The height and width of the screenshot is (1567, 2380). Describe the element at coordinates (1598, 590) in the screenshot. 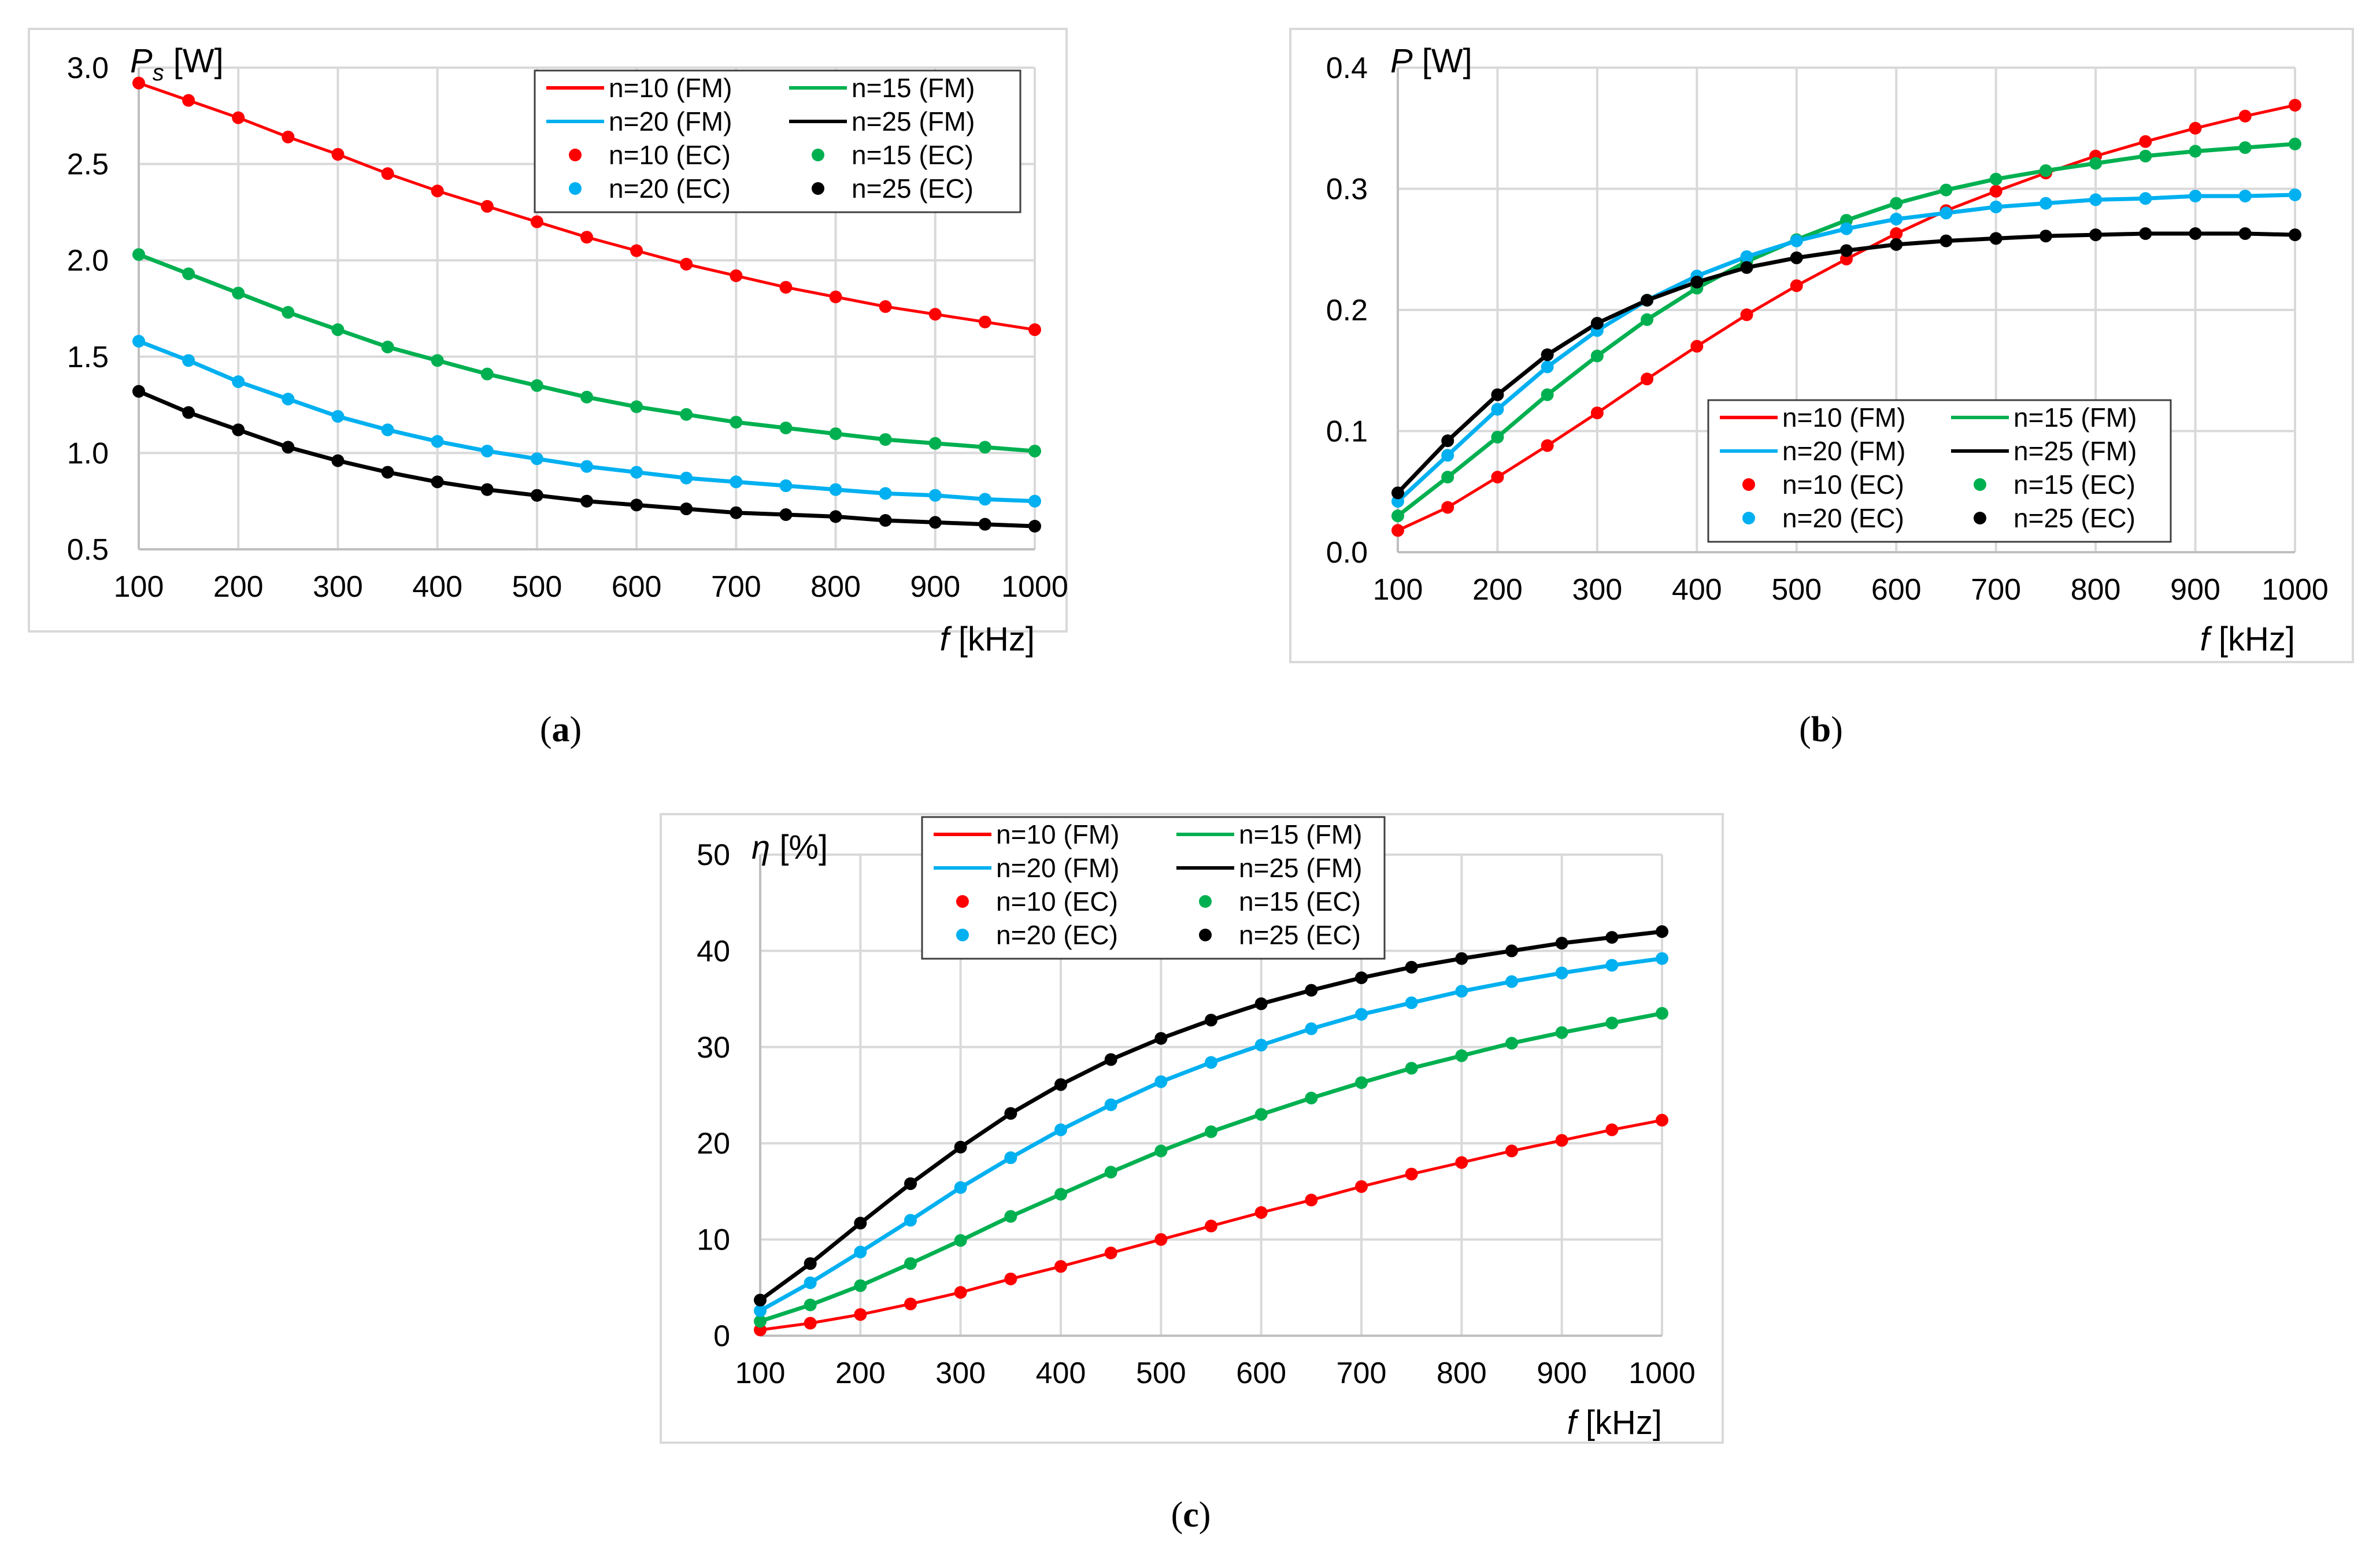

I see `chart-b-xtick-label: 300` at that location.